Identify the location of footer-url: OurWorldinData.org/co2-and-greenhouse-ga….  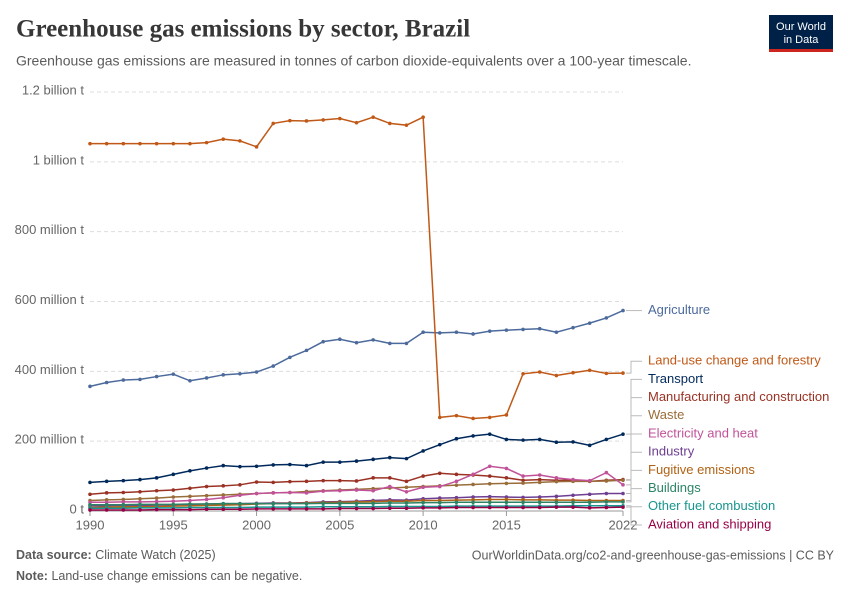
(653, 555).